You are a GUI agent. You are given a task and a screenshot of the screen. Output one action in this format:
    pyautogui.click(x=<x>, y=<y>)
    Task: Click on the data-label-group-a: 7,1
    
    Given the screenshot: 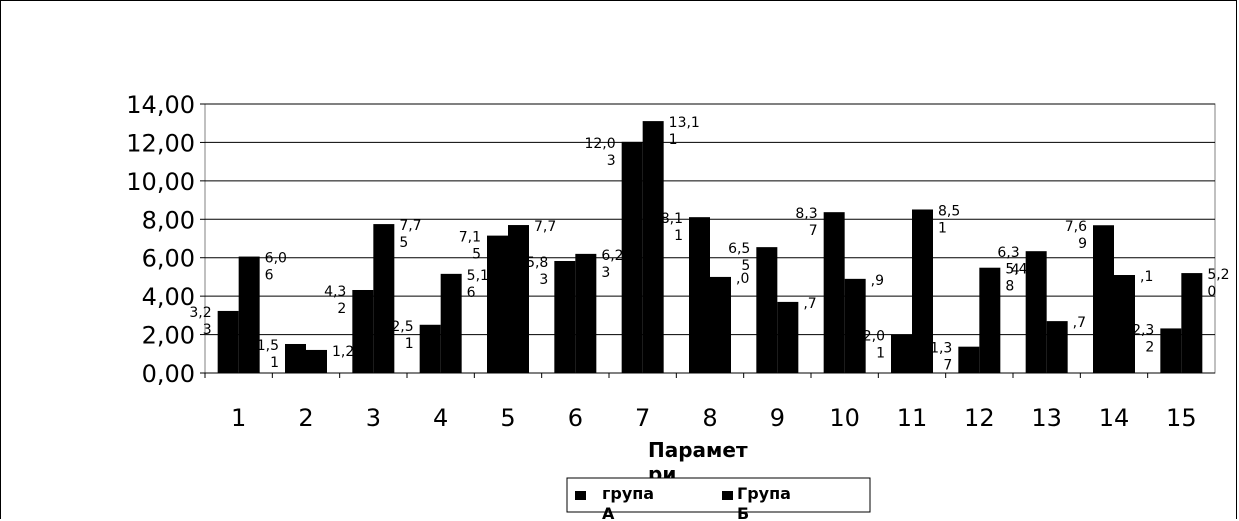 What is the action you would take?
    pyautogui.click(x=470, y=238)
    